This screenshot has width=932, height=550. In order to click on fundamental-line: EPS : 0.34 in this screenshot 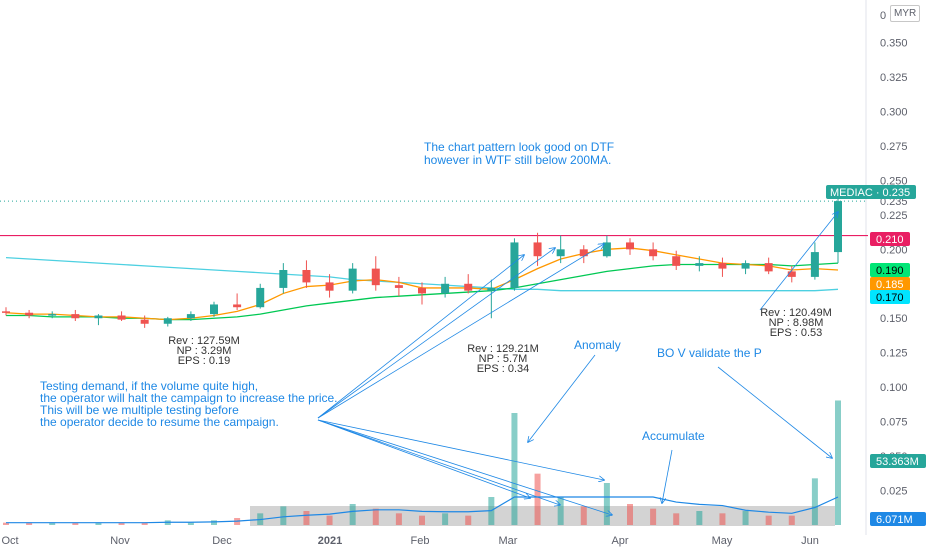, I will do `click(503, 369)`.